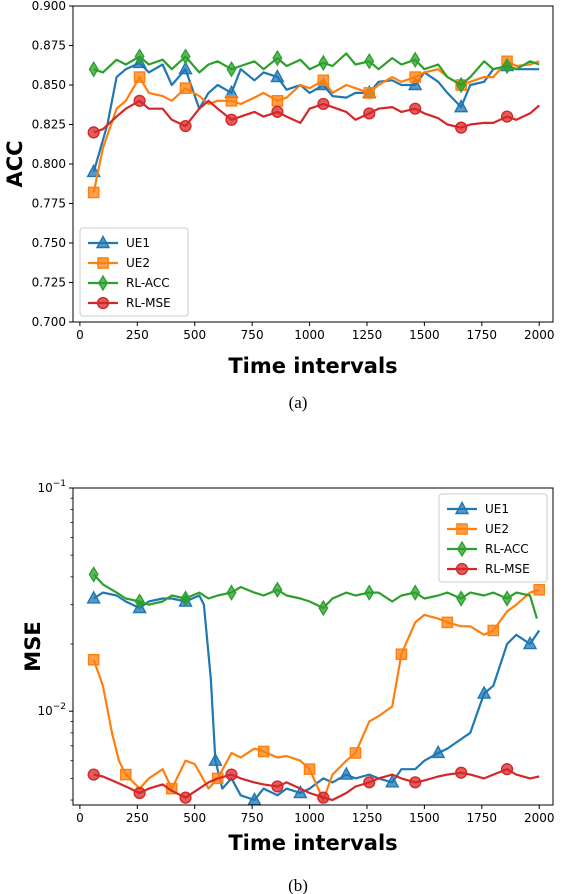 Image resolution: width=564 pixels, height=894 pixels. I want to click on y-tick-label: 10⁻², so click(51, 710).